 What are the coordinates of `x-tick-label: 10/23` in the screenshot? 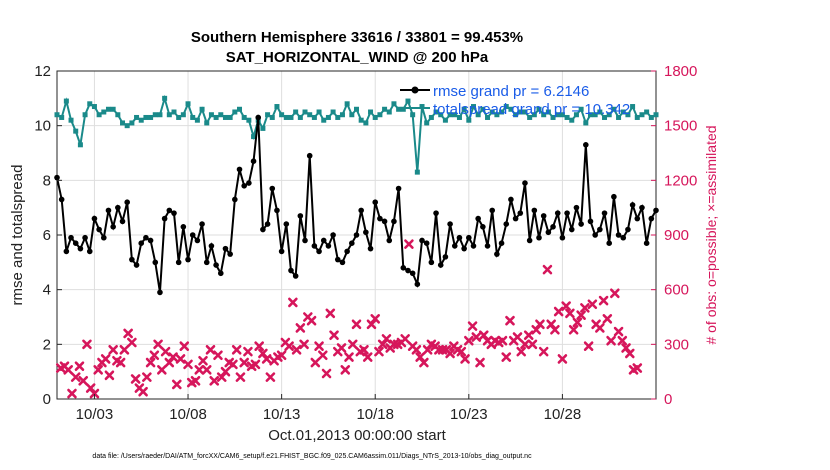 It's located at (469, 414).